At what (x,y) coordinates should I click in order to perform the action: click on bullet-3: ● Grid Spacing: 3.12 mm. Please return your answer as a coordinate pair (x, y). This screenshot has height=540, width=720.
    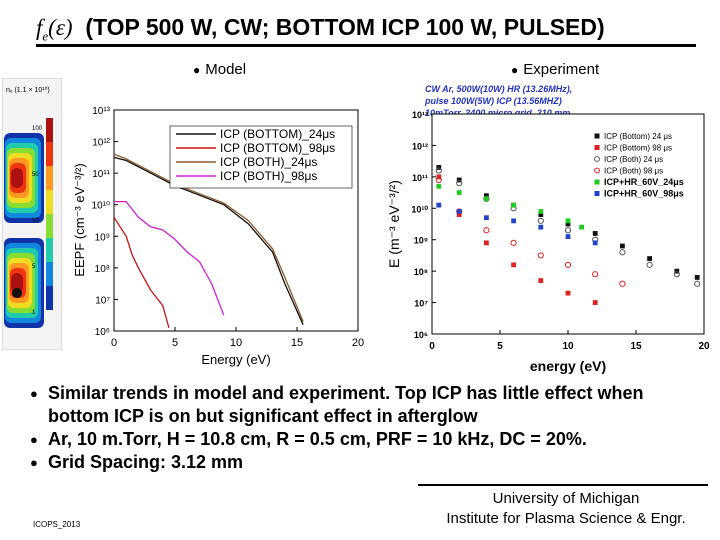
    Looking at the image, I should click on (137, 462).